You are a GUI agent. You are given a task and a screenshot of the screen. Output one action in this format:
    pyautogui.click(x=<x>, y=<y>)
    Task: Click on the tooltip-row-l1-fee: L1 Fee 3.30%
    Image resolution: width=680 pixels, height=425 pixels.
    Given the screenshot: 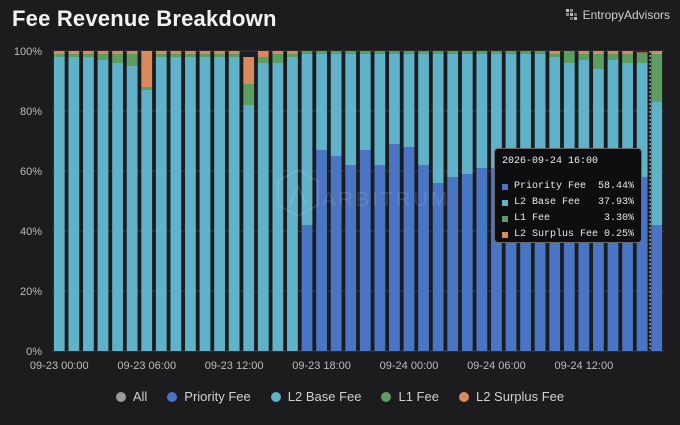 What is the action you would take?
    pyautogui.click(x=568, y=218)
    